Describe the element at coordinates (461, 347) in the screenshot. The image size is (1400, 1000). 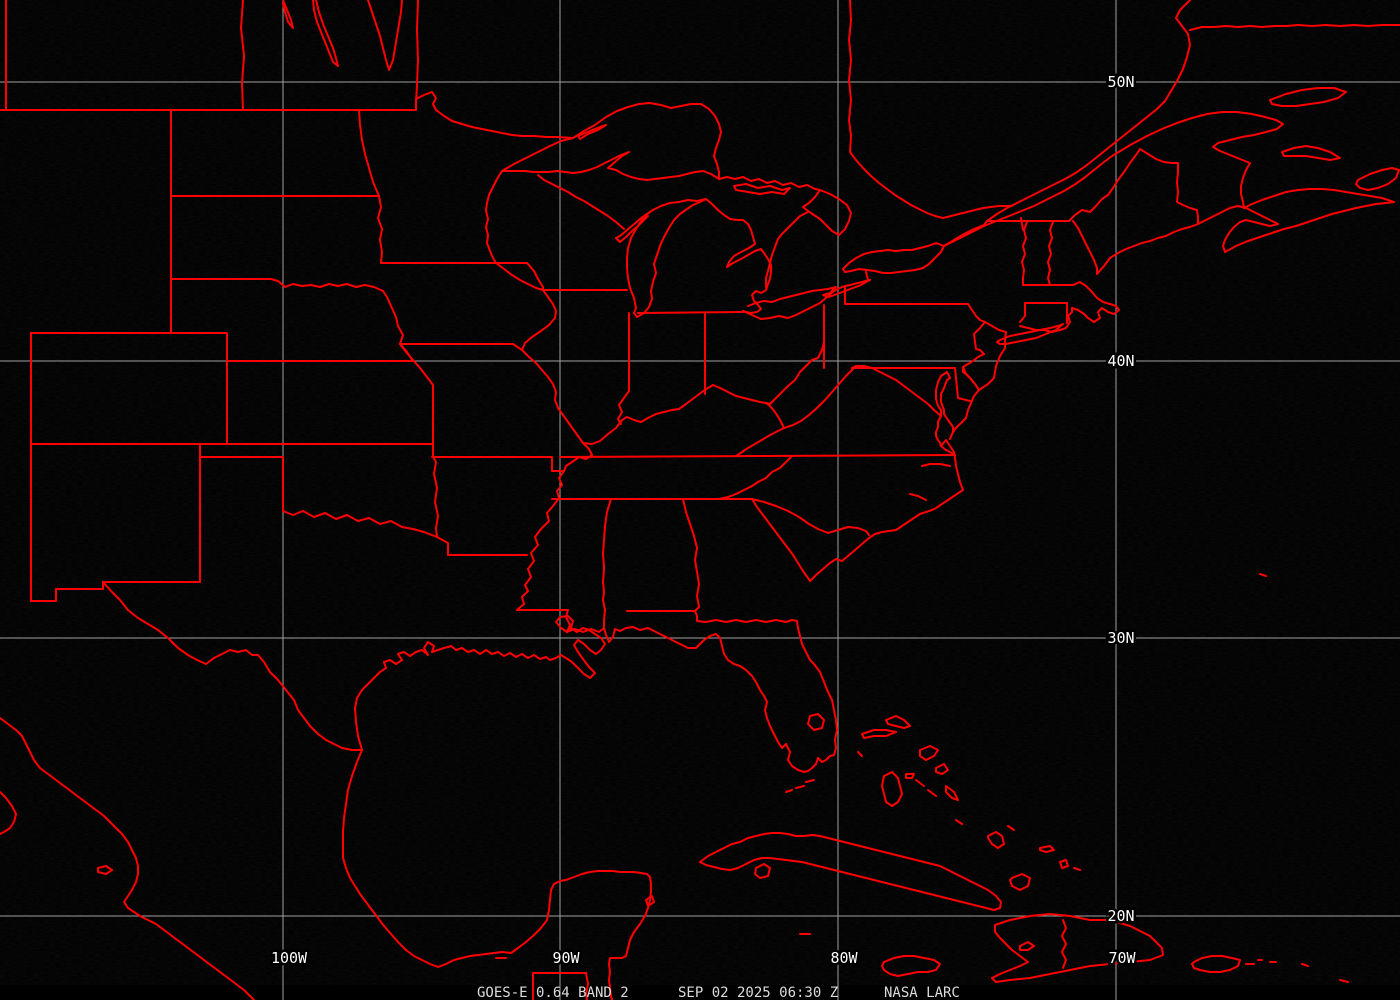
I see `outline-ia-mo-border` at that location.